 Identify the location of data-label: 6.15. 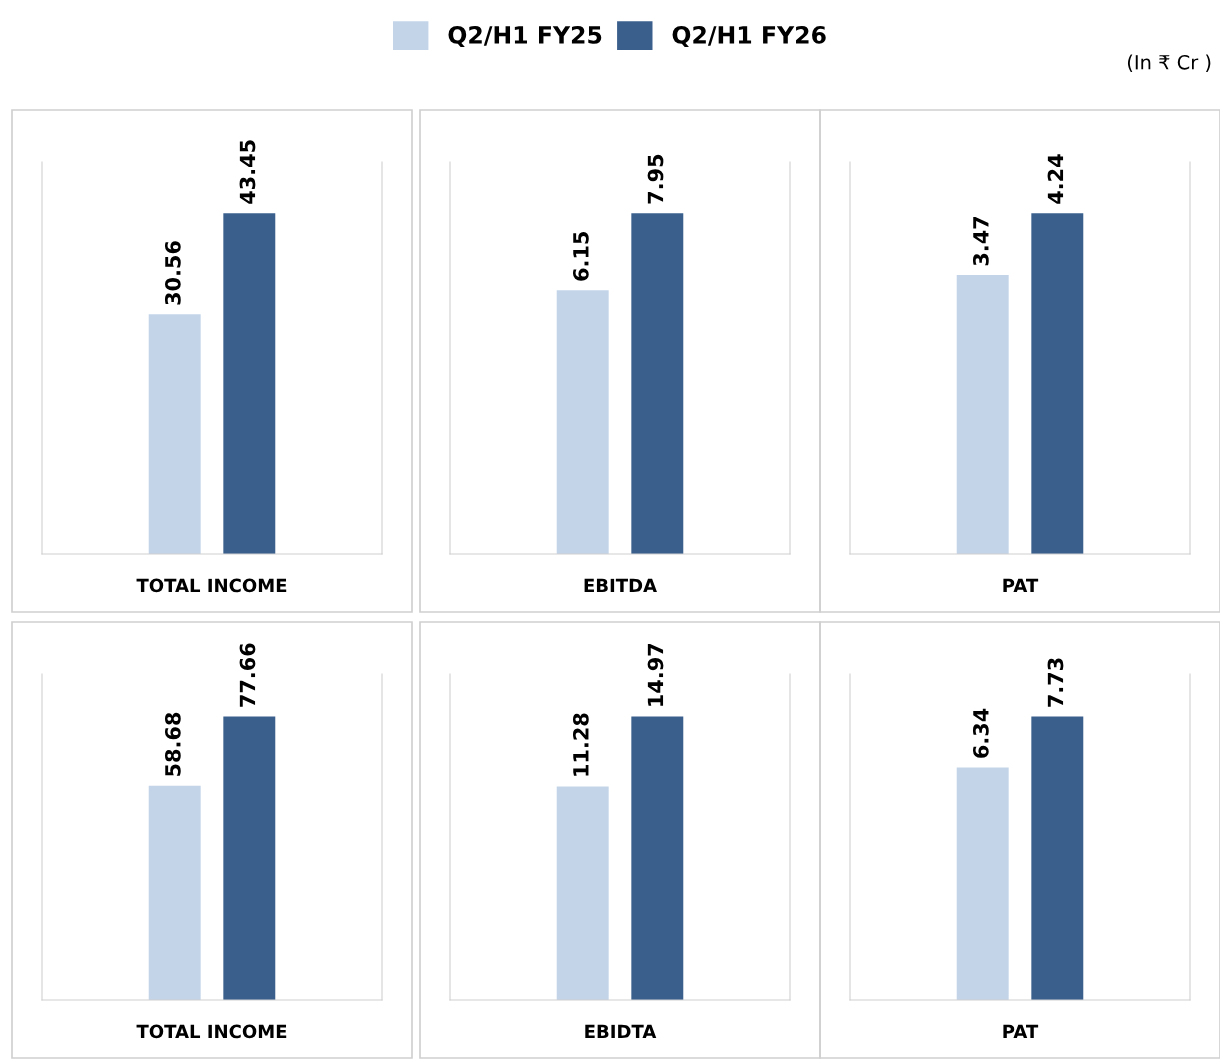
(581, 256).